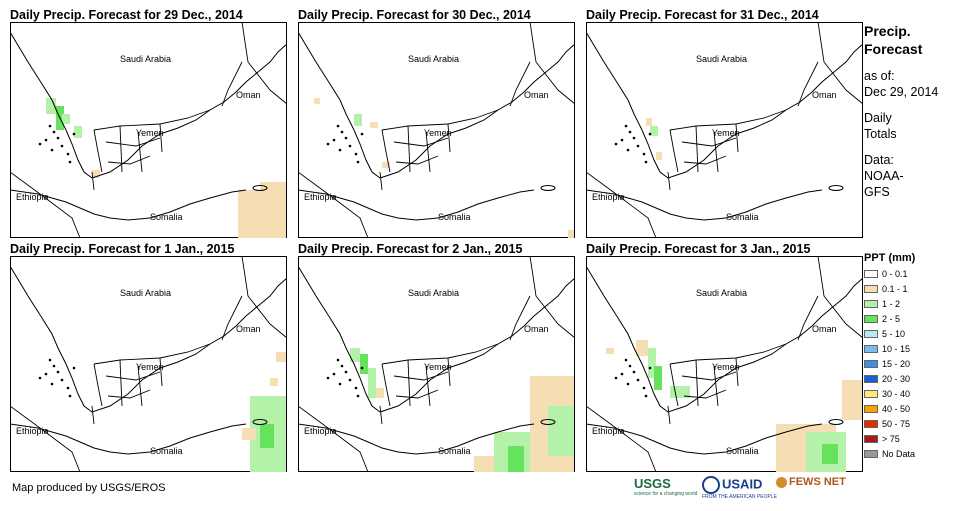 The image size is (967, 511). I want to click on socotra-island, so click(260, 422).